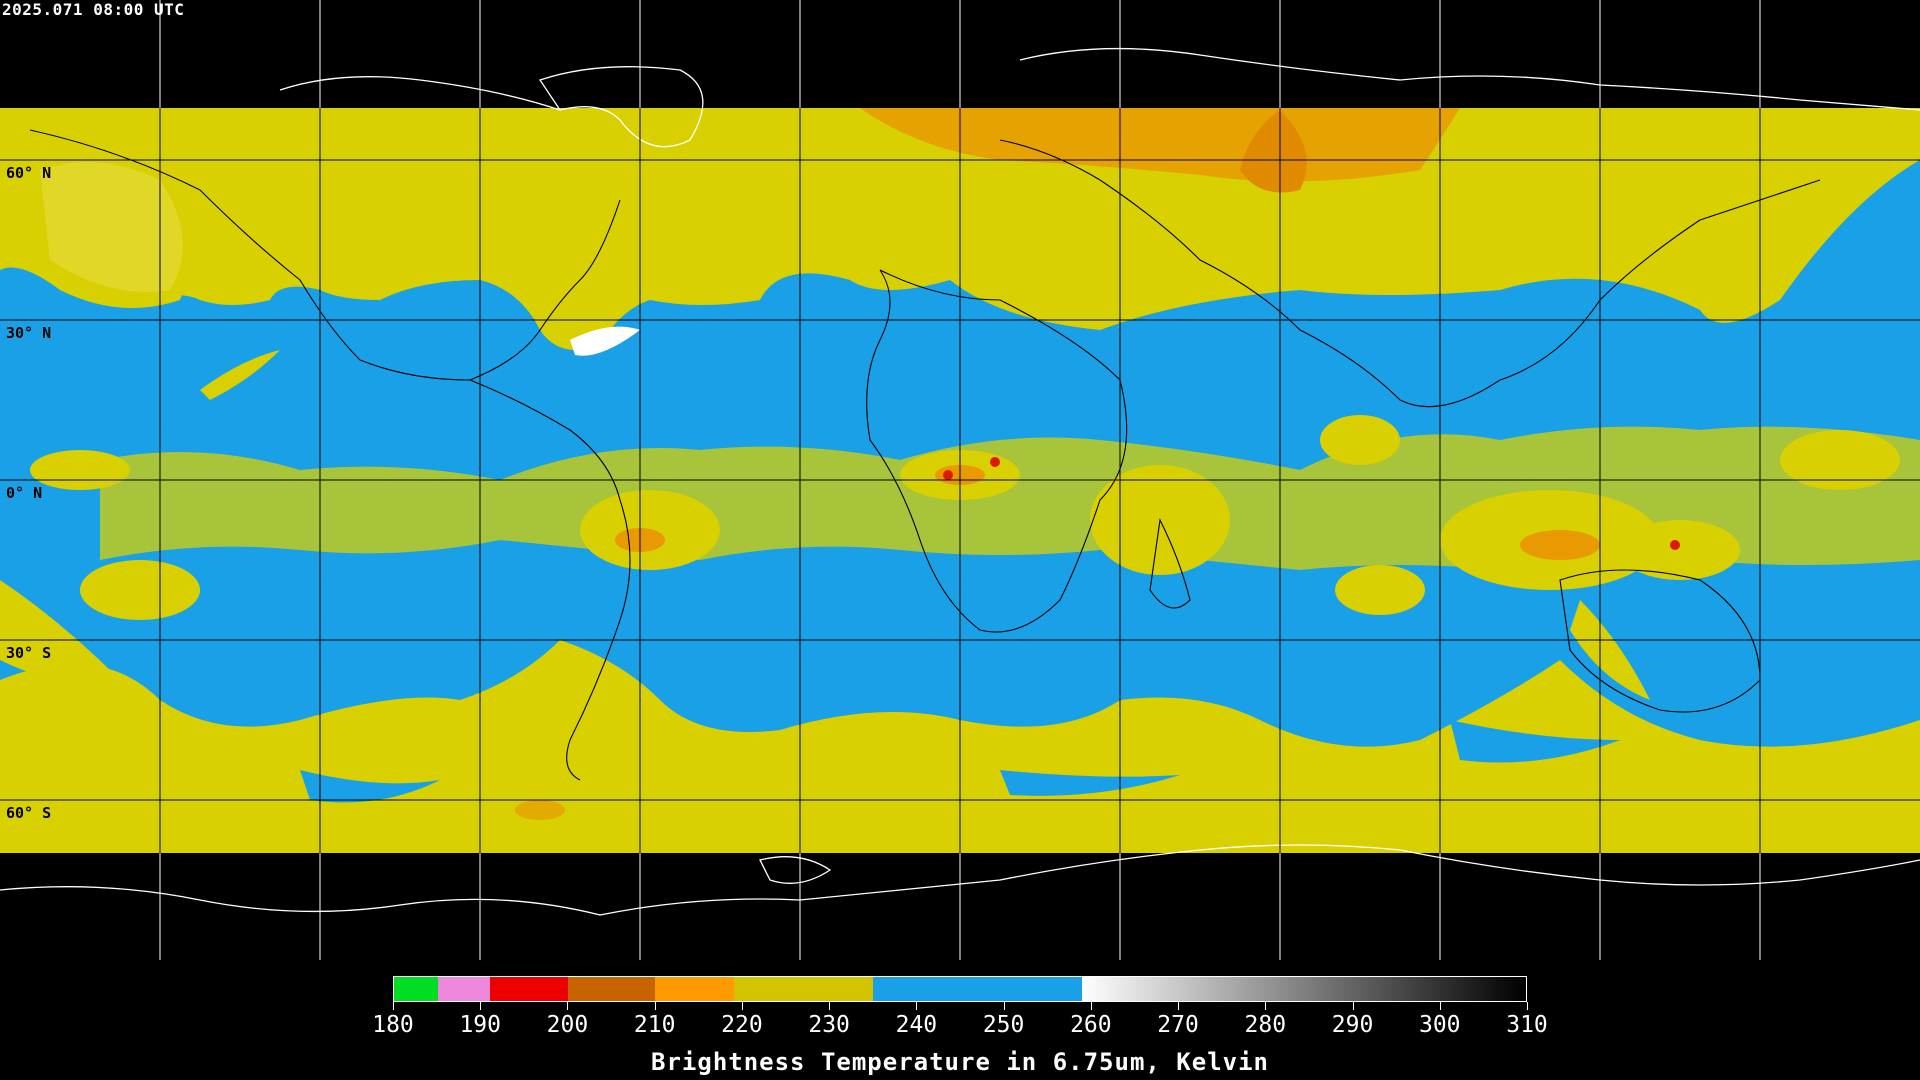  What do you see at coordinates (1003, 1025) in the screenshot?
I see `colorbar-tick-label: 250` at bounding box center [1003, 1025].